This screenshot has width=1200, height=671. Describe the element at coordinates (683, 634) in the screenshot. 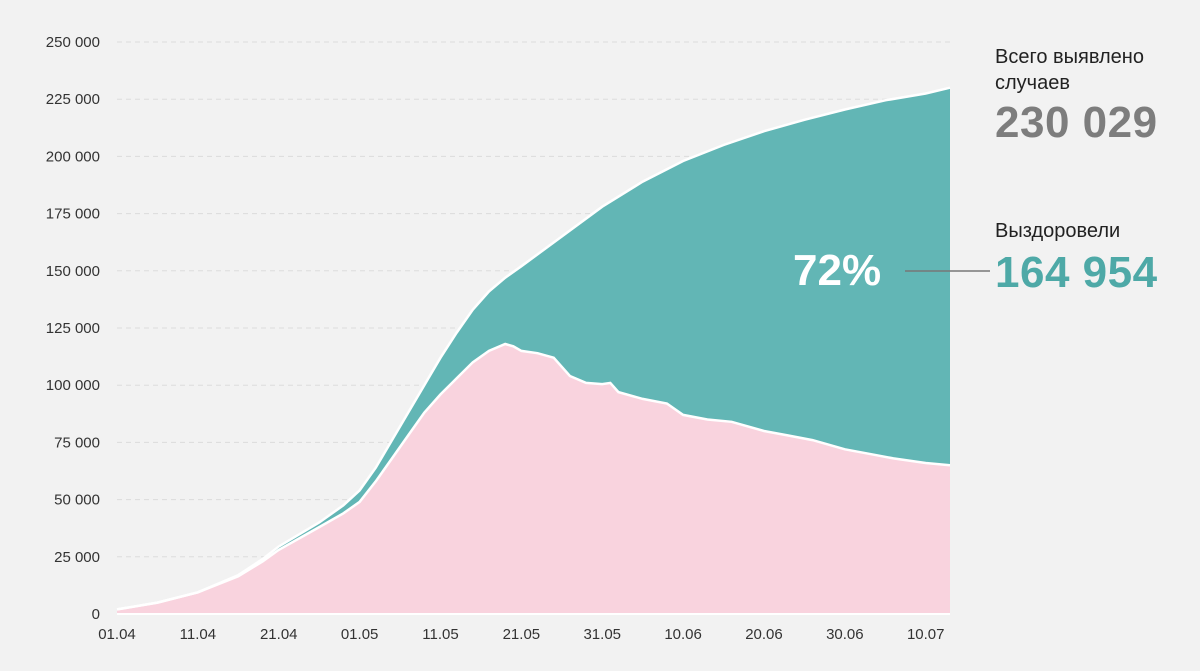

I see `x-tick-label: 10.06` at that location.